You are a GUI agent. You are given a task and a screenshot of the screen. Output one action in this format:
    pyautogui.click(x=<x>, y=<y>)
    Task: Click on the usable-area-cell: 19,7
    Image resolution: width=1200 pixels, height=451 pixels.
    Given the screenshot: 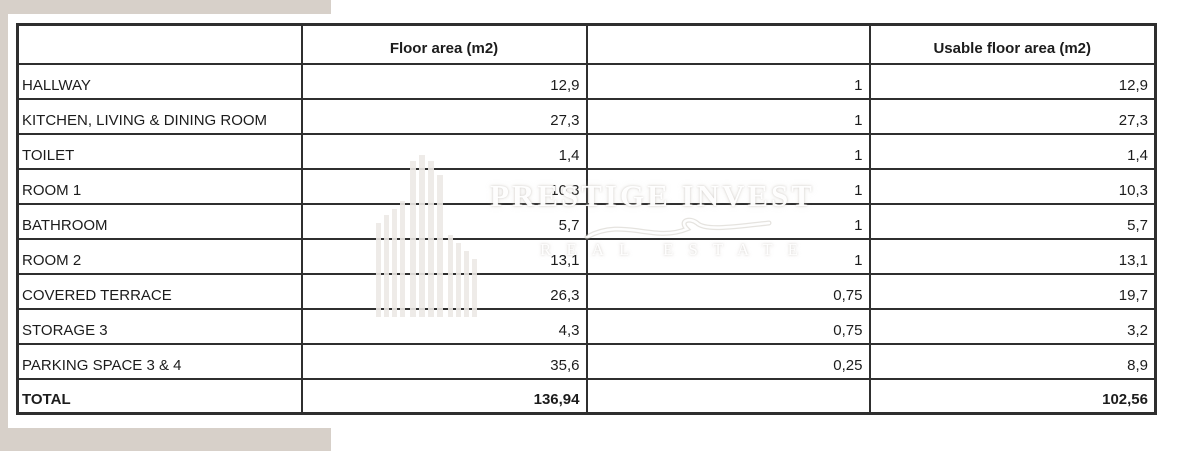 What is the action you would take?
    pyautogui.click(x=1012, y=291)
    